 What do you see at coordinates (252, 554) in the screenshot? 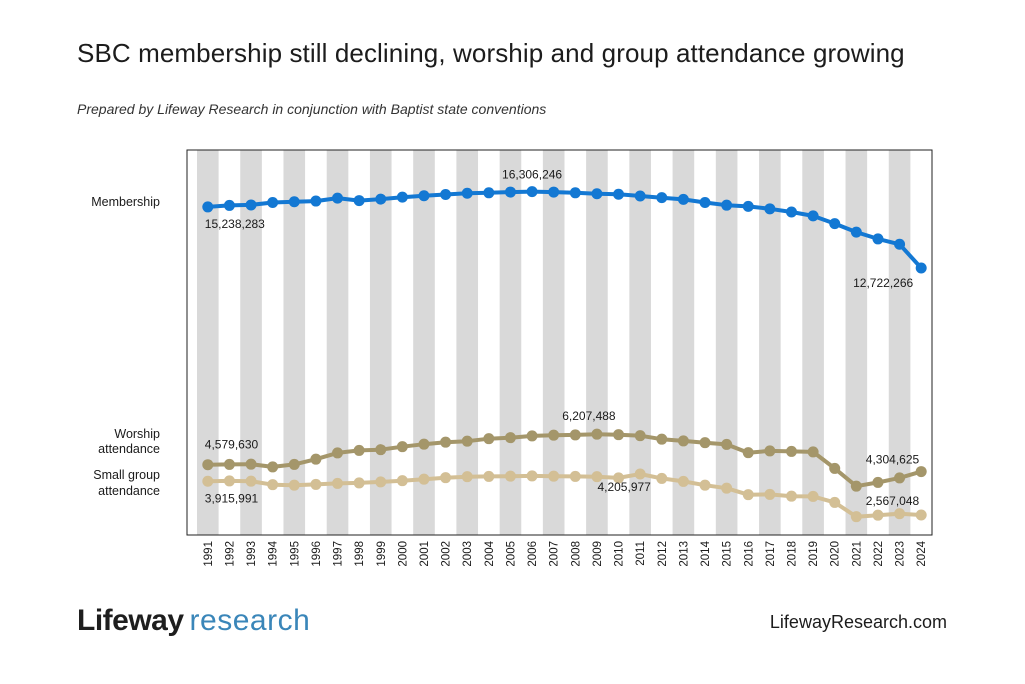
I see `x-tick-label: 1993` at bounding box center [252, 554].